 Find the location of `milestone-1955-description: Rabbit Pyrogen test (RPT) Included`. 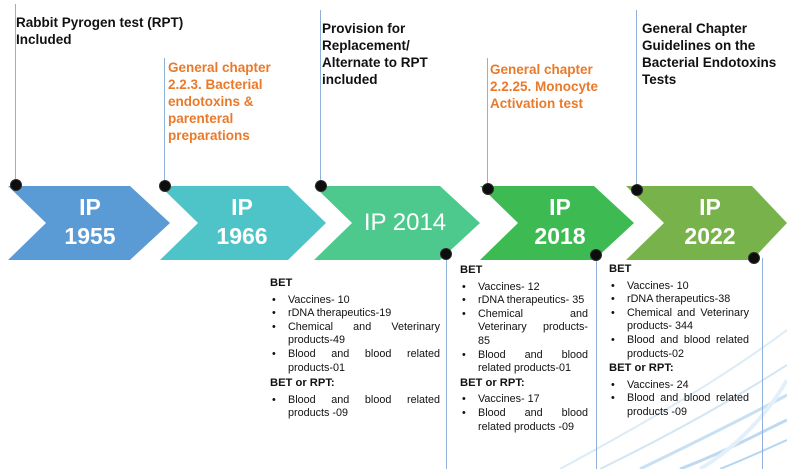

milestone-1955-description: Rabbit Pyrogen test (RPT) Included is located at coordinates (100, 31).